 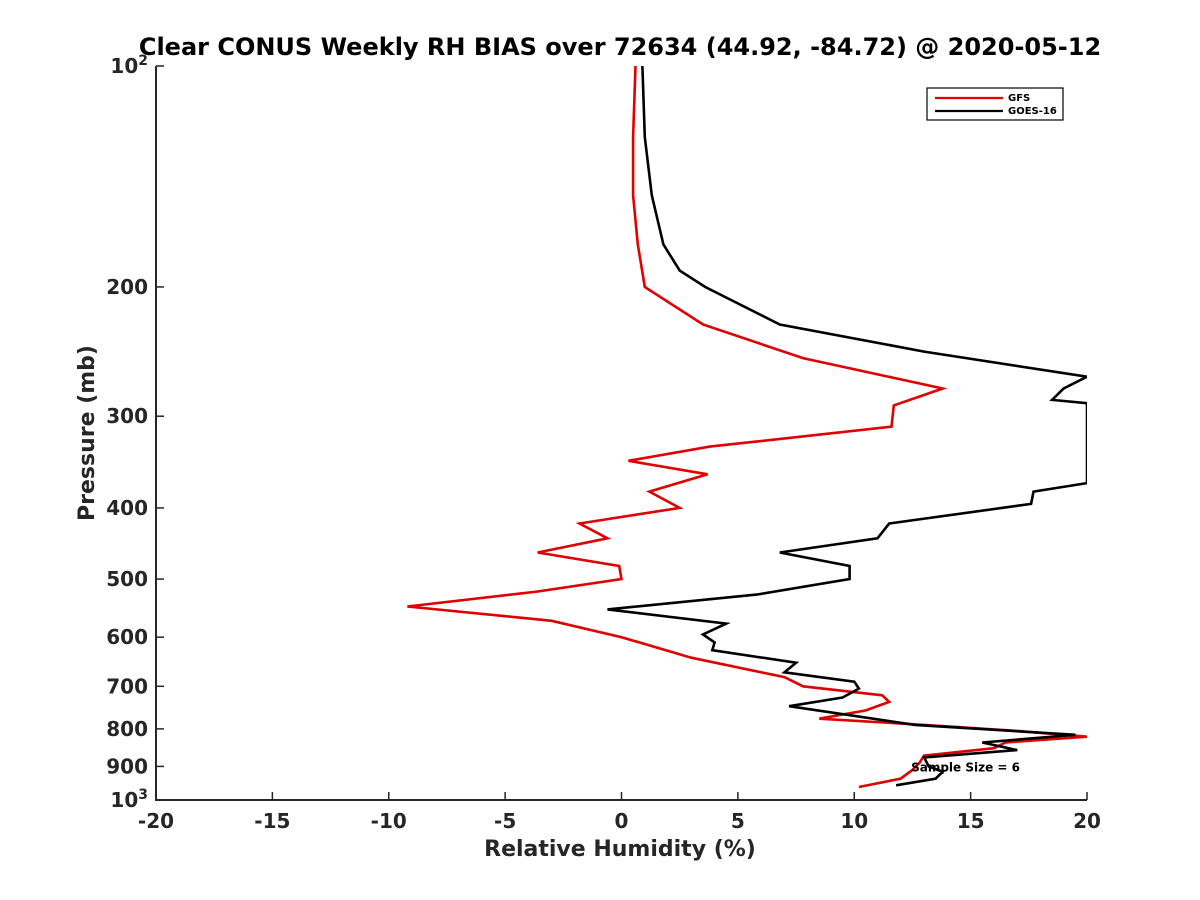 I want to click on x-tick-label: -20, so click(x=156, y=821).